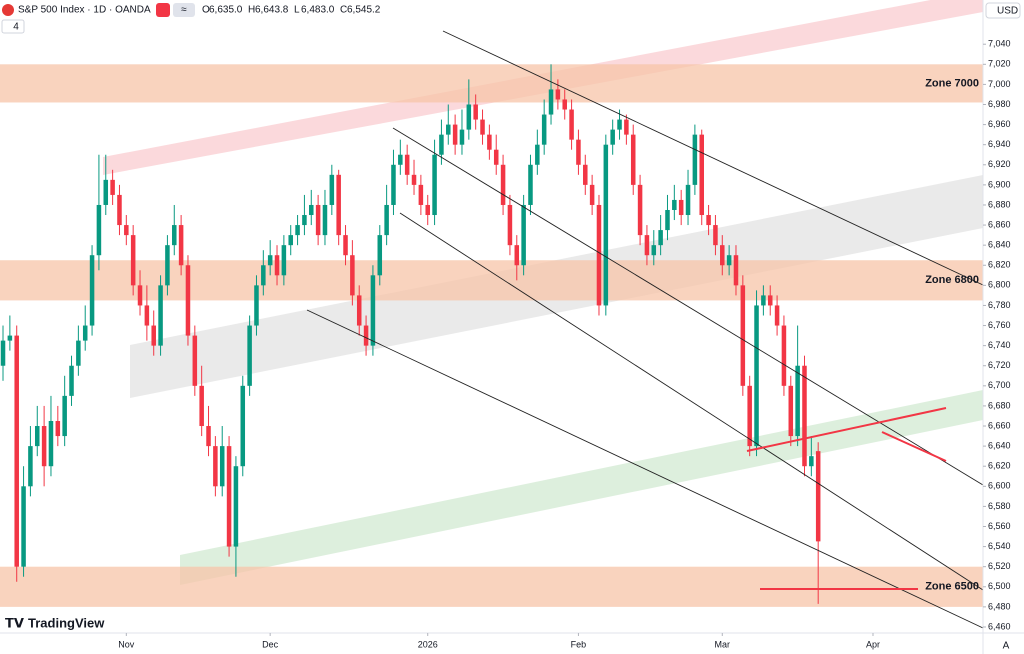 The height and width of the screenshot is (654, 1024). What do you see at coordinates (163, 10) in the screenshot?
I see `sell-button` at bounding box center [163, 10].